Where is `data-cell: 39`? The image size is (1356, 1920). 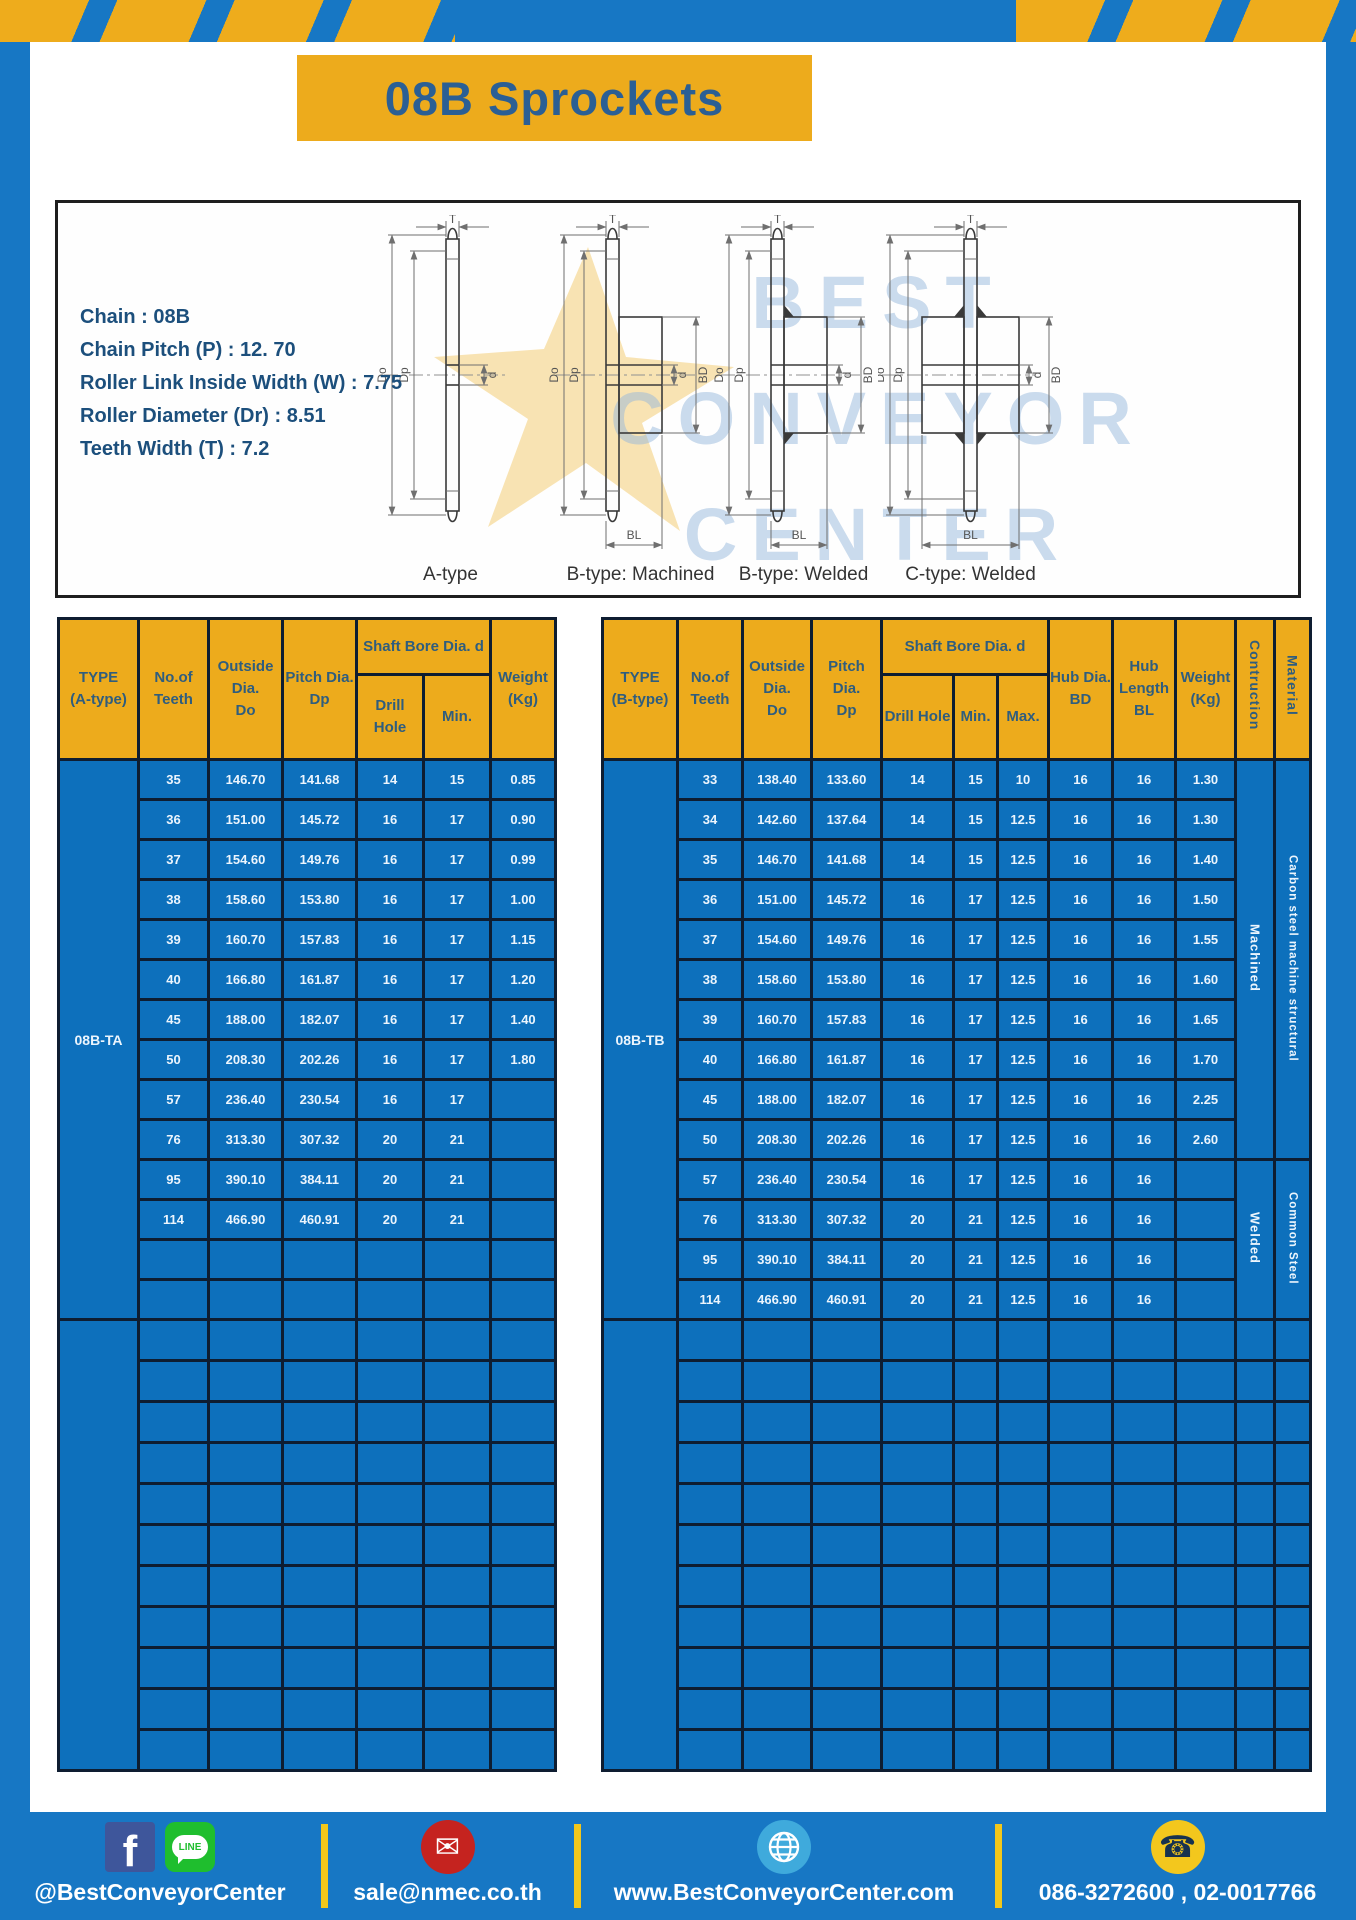
data-cell: 39 is located at coordinates (173, 939).